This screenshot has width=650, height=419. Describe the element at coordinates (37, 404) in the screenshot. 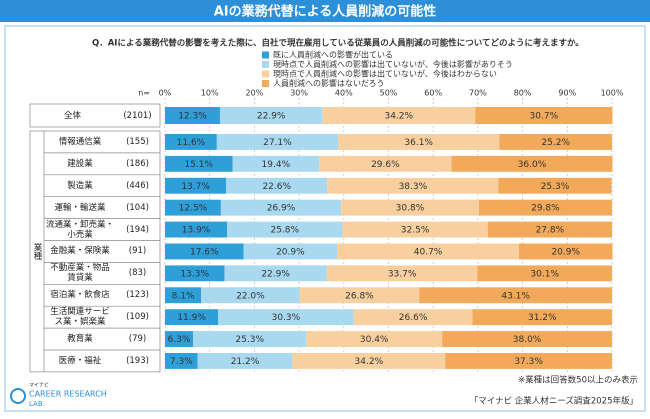

I see `logo-lab: LAB.` at that location.